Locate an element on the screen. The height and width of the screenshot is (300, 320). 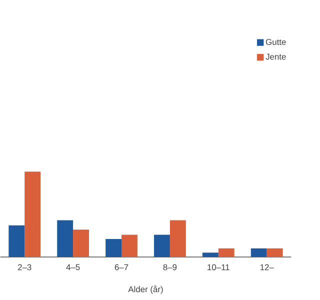
x-axis-title: Alder (år) is located at coordinates (145, 289).